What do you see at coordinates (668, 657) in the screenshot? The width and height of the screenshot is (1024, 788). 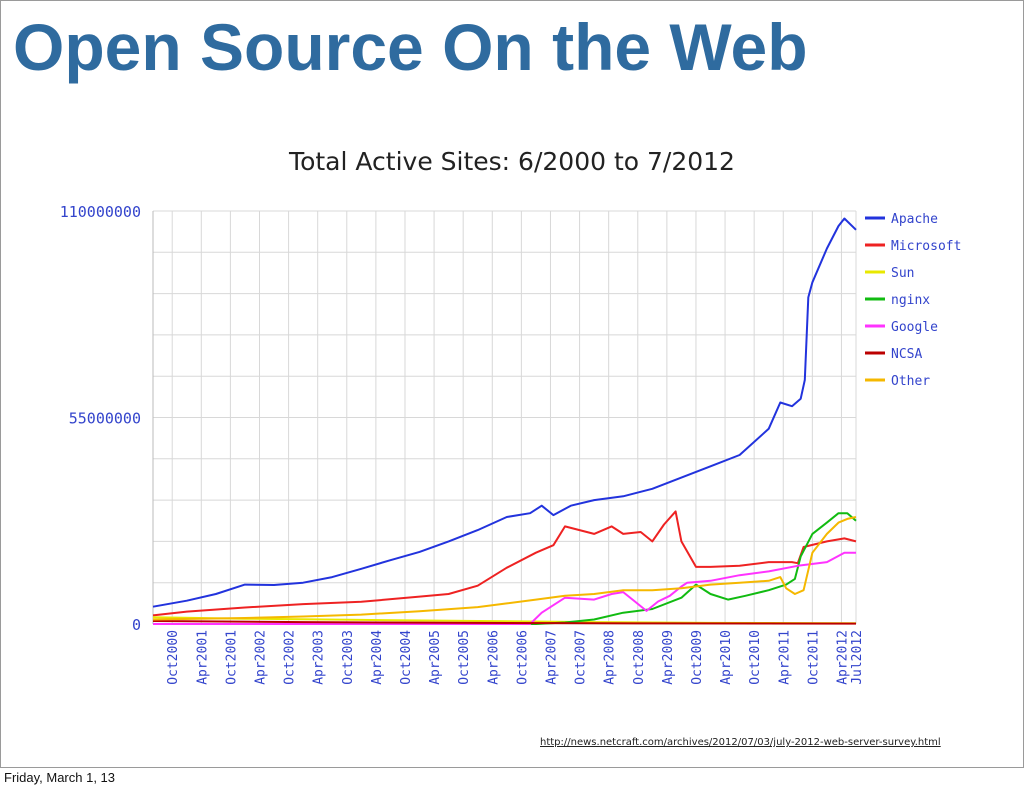 I see `x-tick-label: Apr2009` at bounding box center [668, 657].